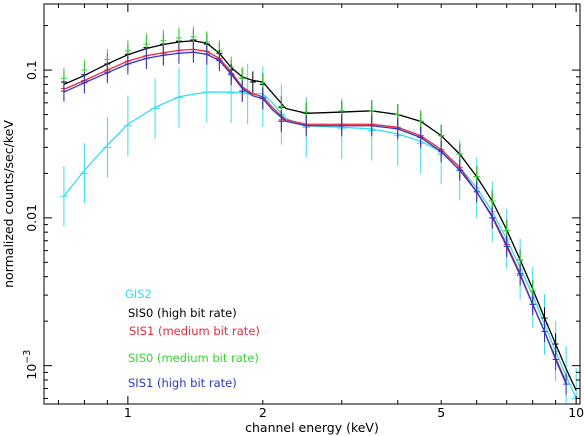  Describe the element at coordinates (8, 204) in the screenshot. I see `y-axis-label: normalized counts/sec/keV` at that location.